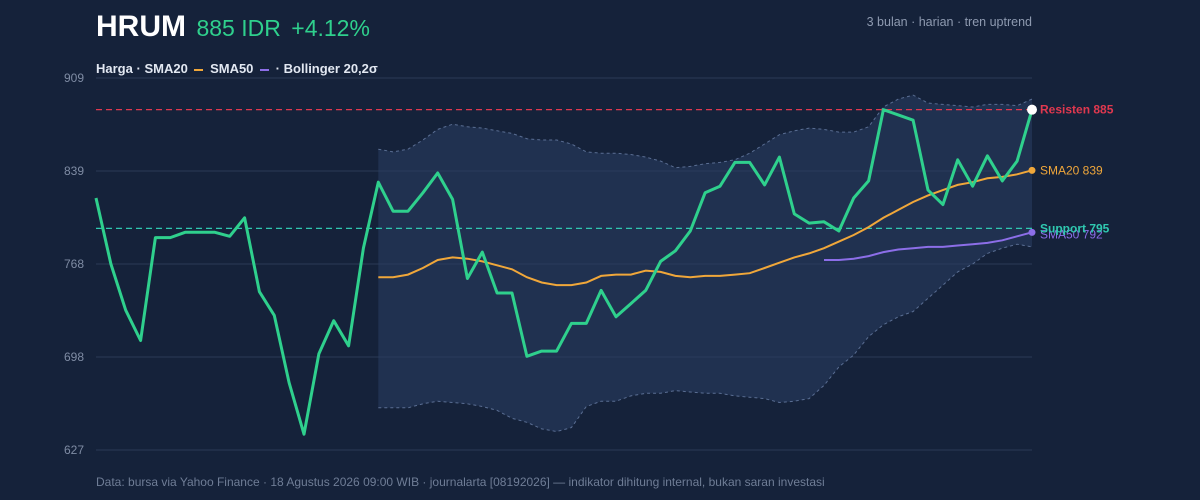 The image size is (1200, 500). I want to click on chart-header: HRUM 885 IDR +4.12%, so click(233, 27).